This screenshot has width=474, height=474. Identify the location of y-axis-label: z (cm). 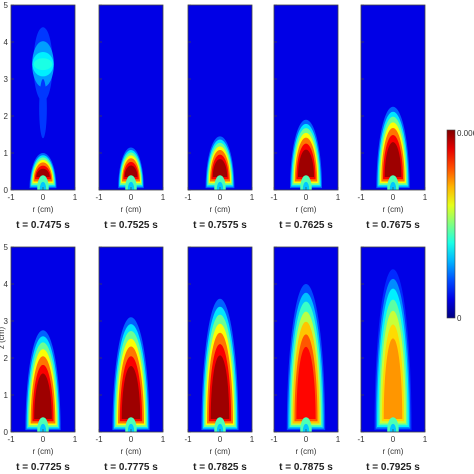
(3, 338).